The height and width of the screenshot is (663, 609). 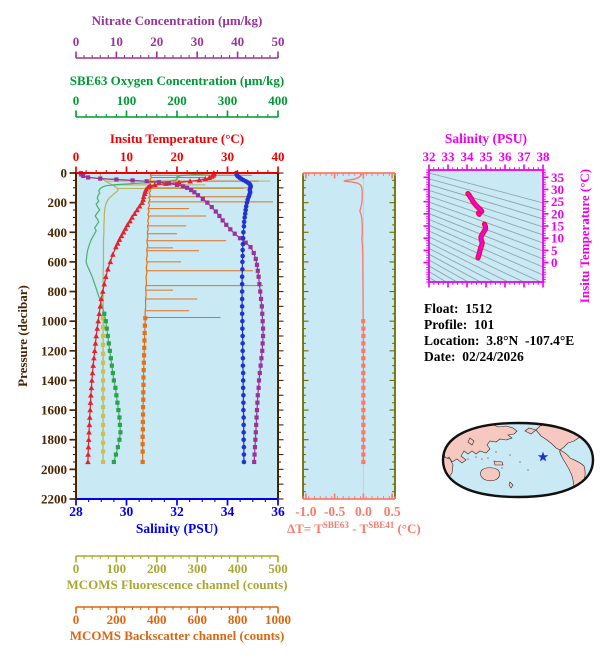 I want to click on delta-t-axis-title: ΔT= TSBE63 - TSBE41 (°C), so click(x=354, y=528).